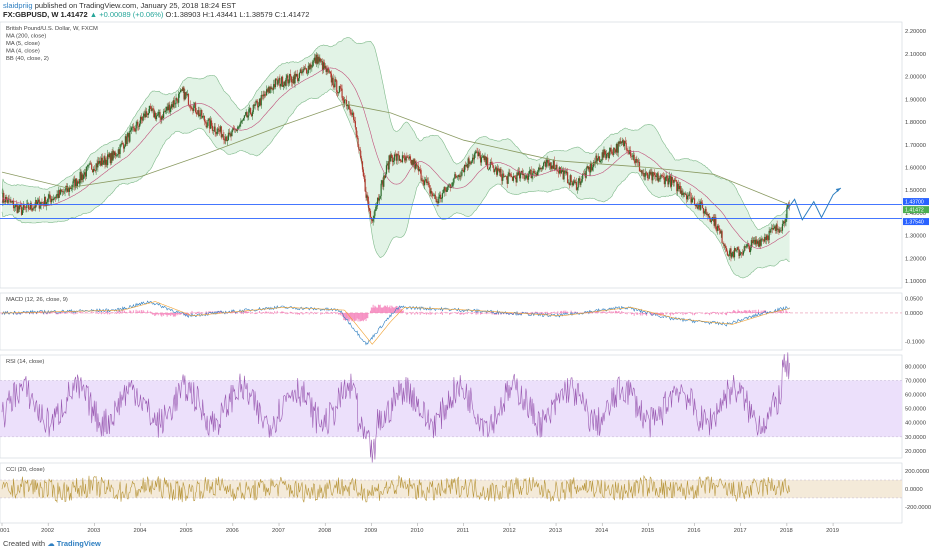  What do you see at coordinates (51, 543) in the screenshot?
I see `tradingview-logo-icon: ☁` at bounding box center [51, 543].